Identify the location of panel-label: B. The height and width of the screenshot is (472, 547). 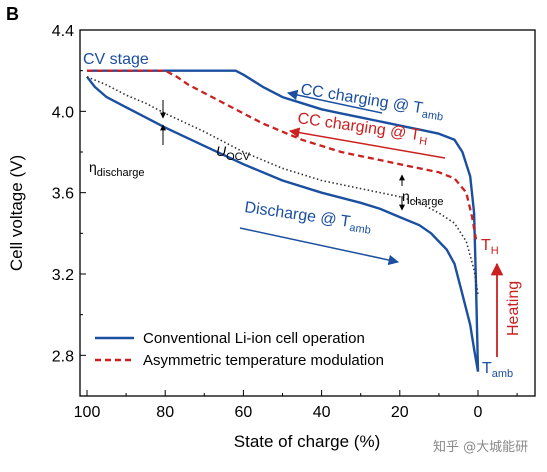
(12, 14).